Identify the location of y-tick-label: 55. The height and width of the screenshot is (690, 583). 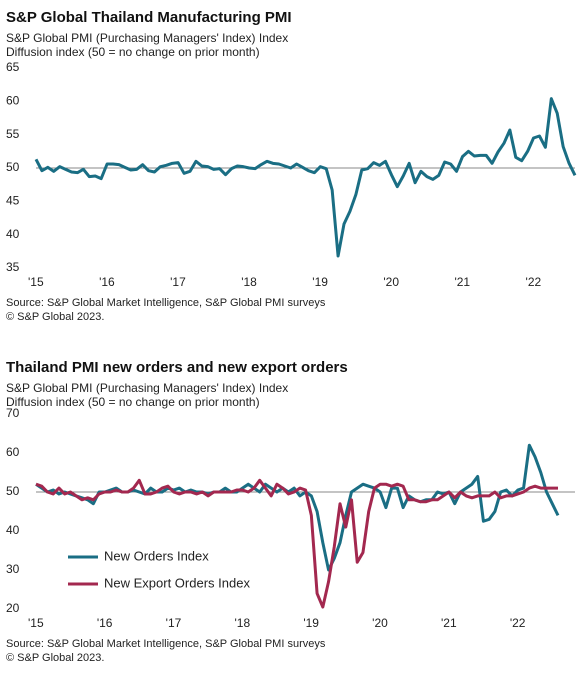
(13, 134).